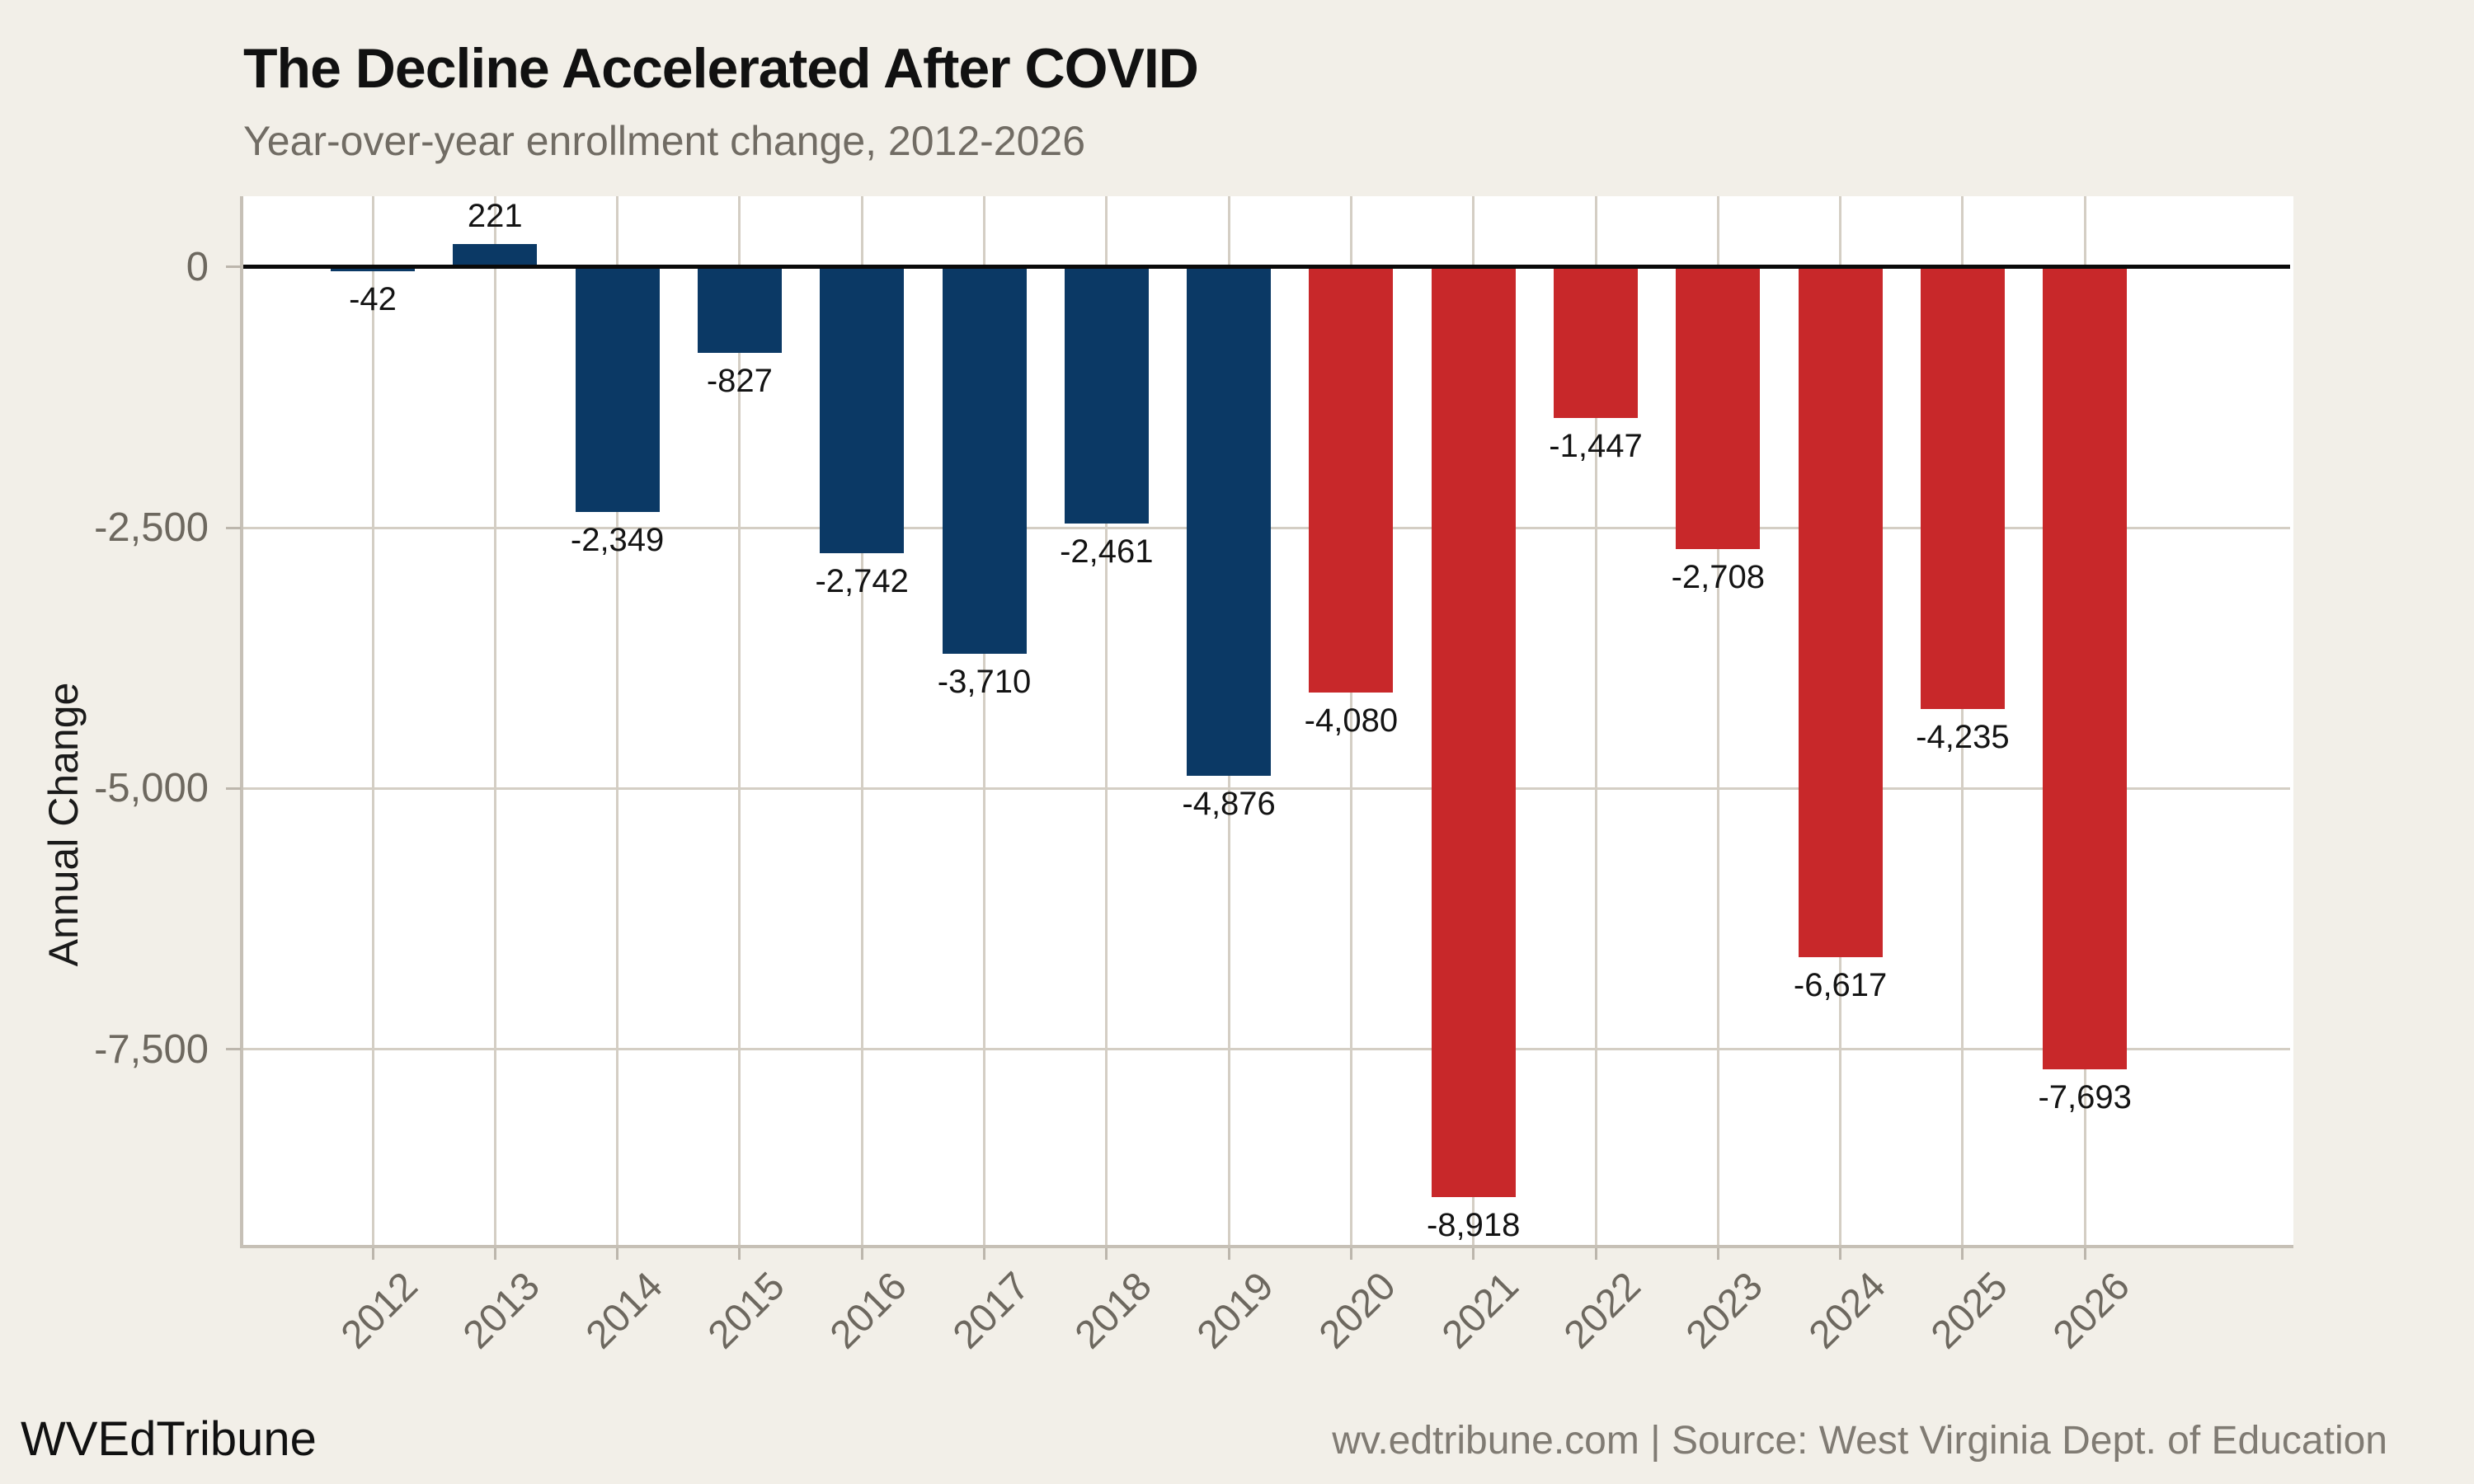  I want to click on gridline-vertical-2016, so click(861, 720).